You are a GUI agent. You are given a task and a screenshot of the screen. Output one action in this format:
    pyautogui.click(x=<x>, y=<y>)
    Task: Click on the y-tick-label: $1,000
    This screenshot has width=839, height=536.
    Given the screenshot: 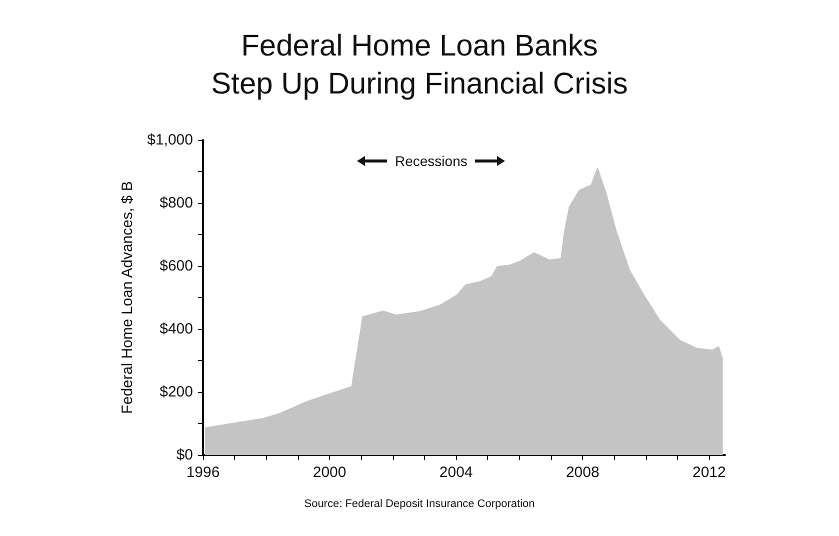 What is the action you would take?
    pyautogui.click(x=170, y=140)
    